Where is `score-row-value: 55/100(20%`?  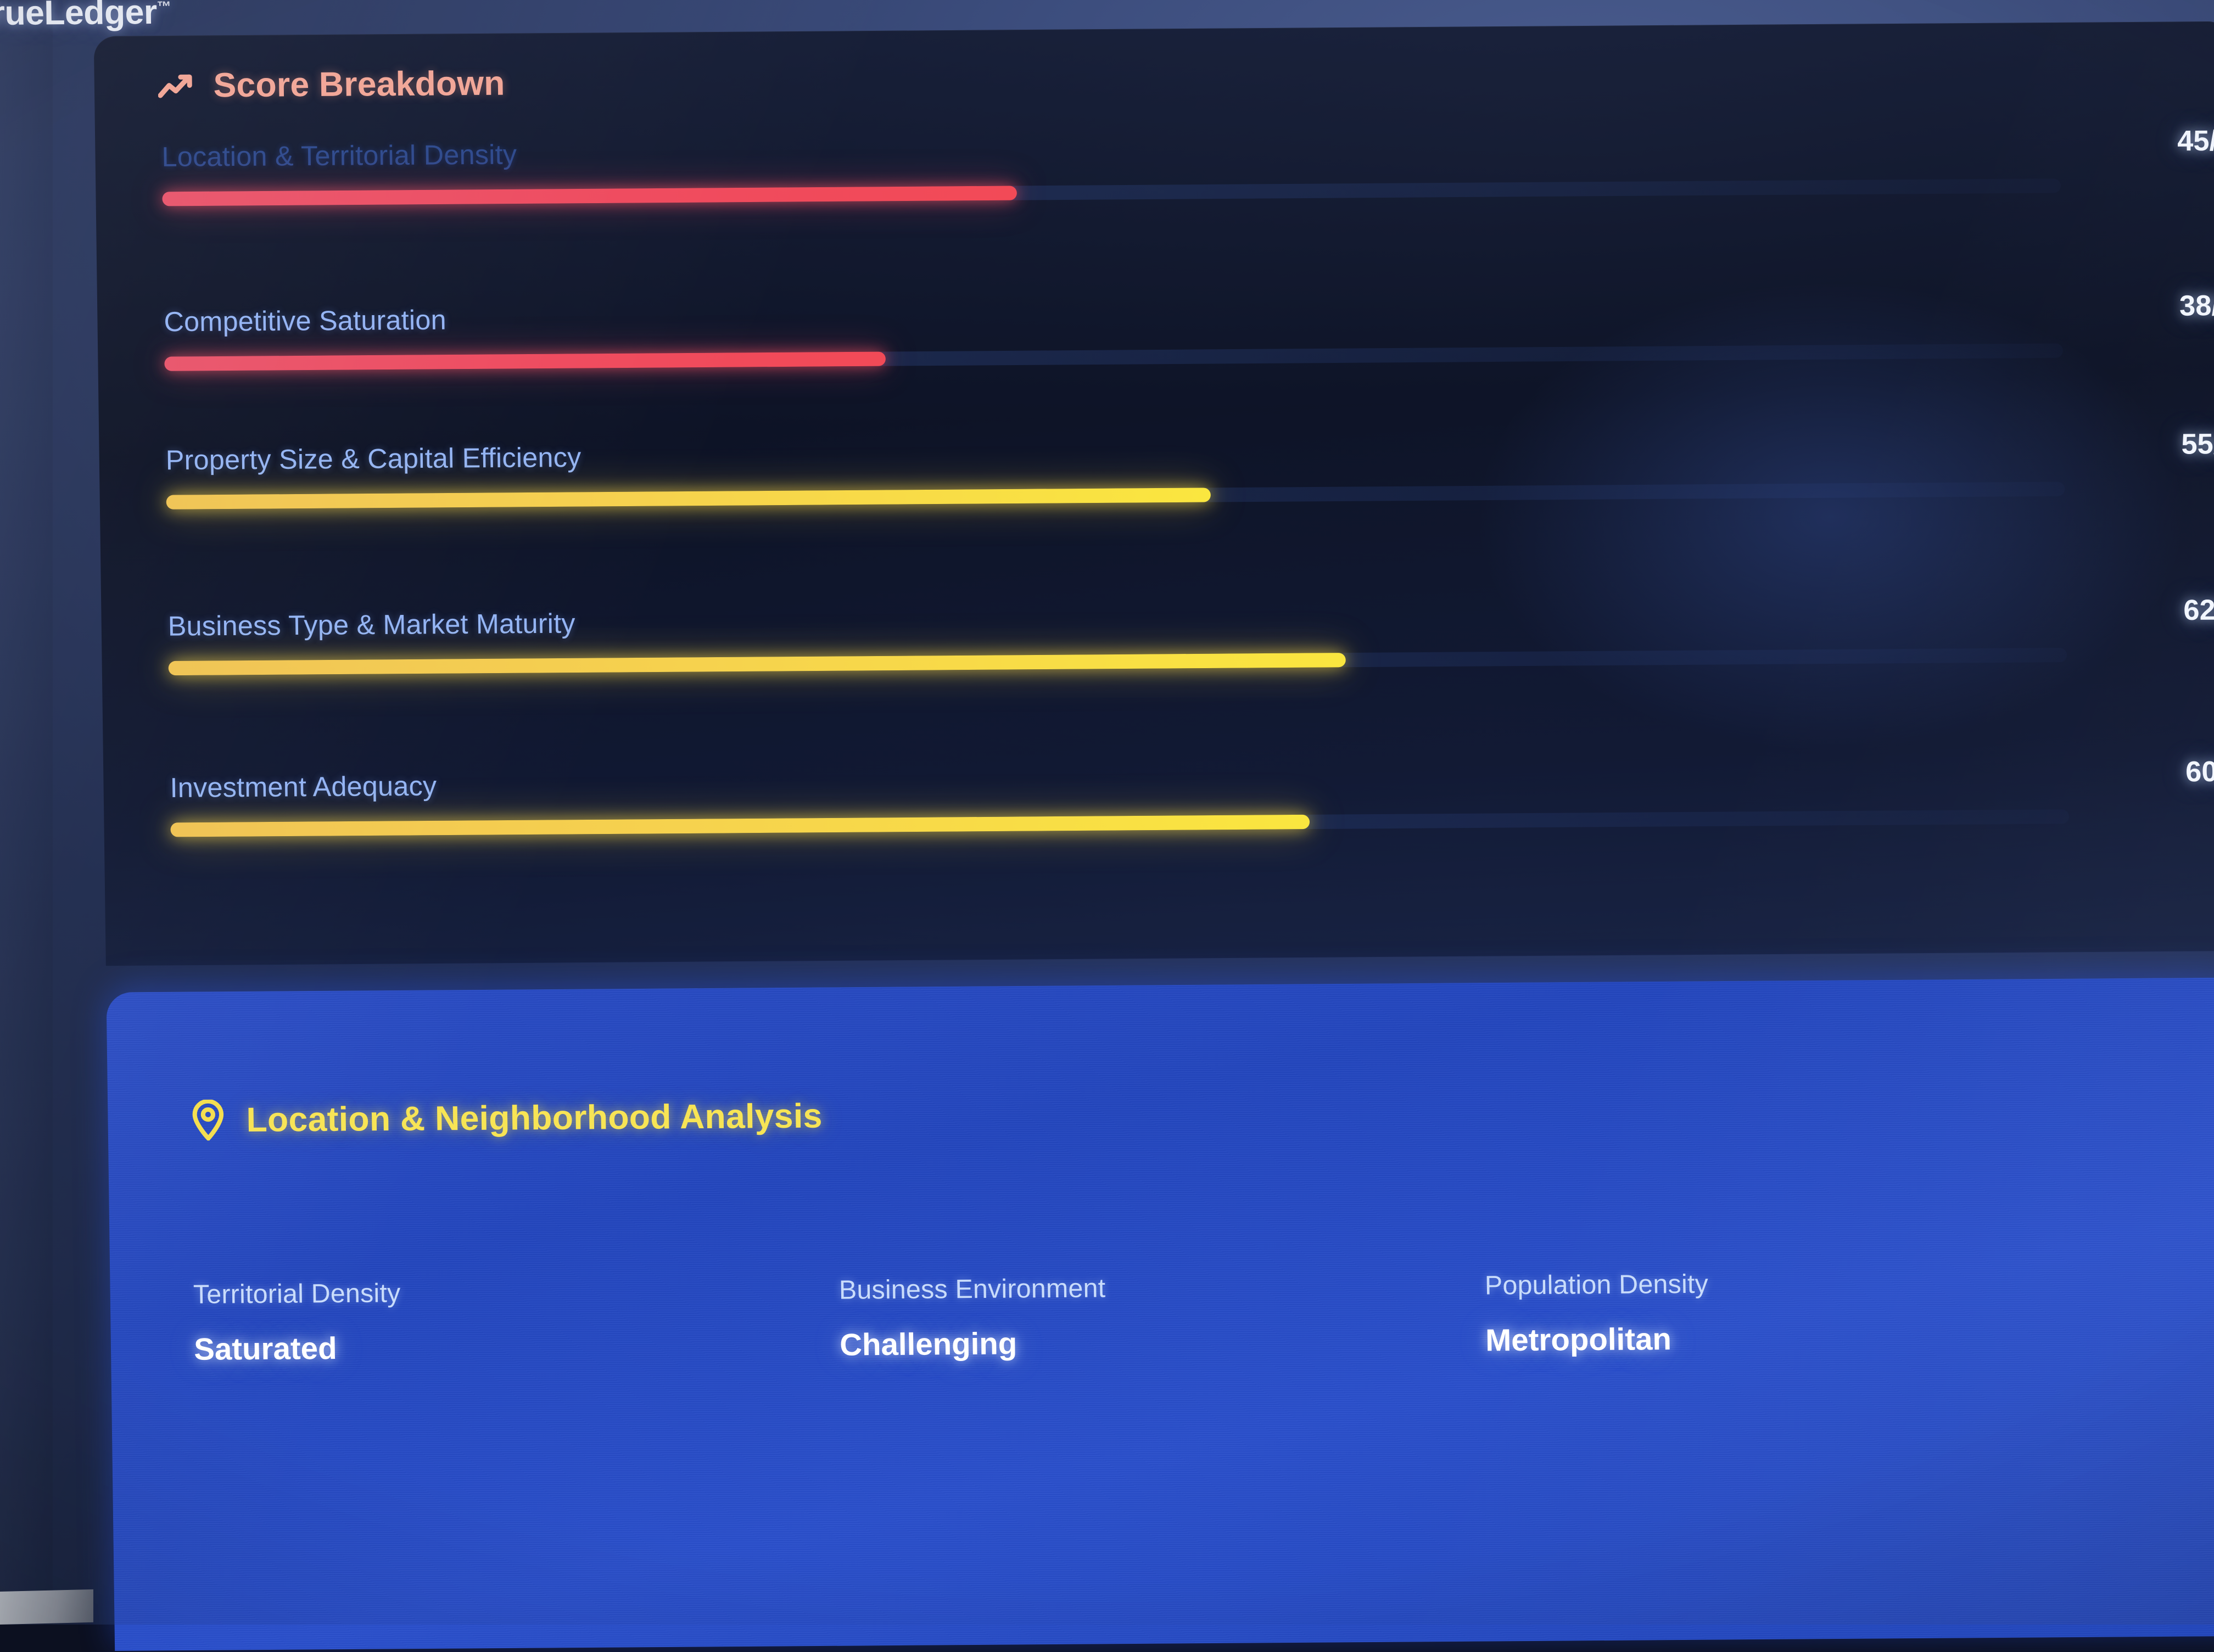
score-row-value: 55/100(20% is located at coordinates (2197, 445).